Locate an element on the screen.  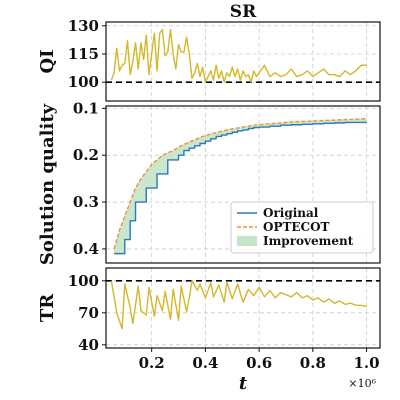
y-tick-label: 0.4 is located at coordinates (86, 249).